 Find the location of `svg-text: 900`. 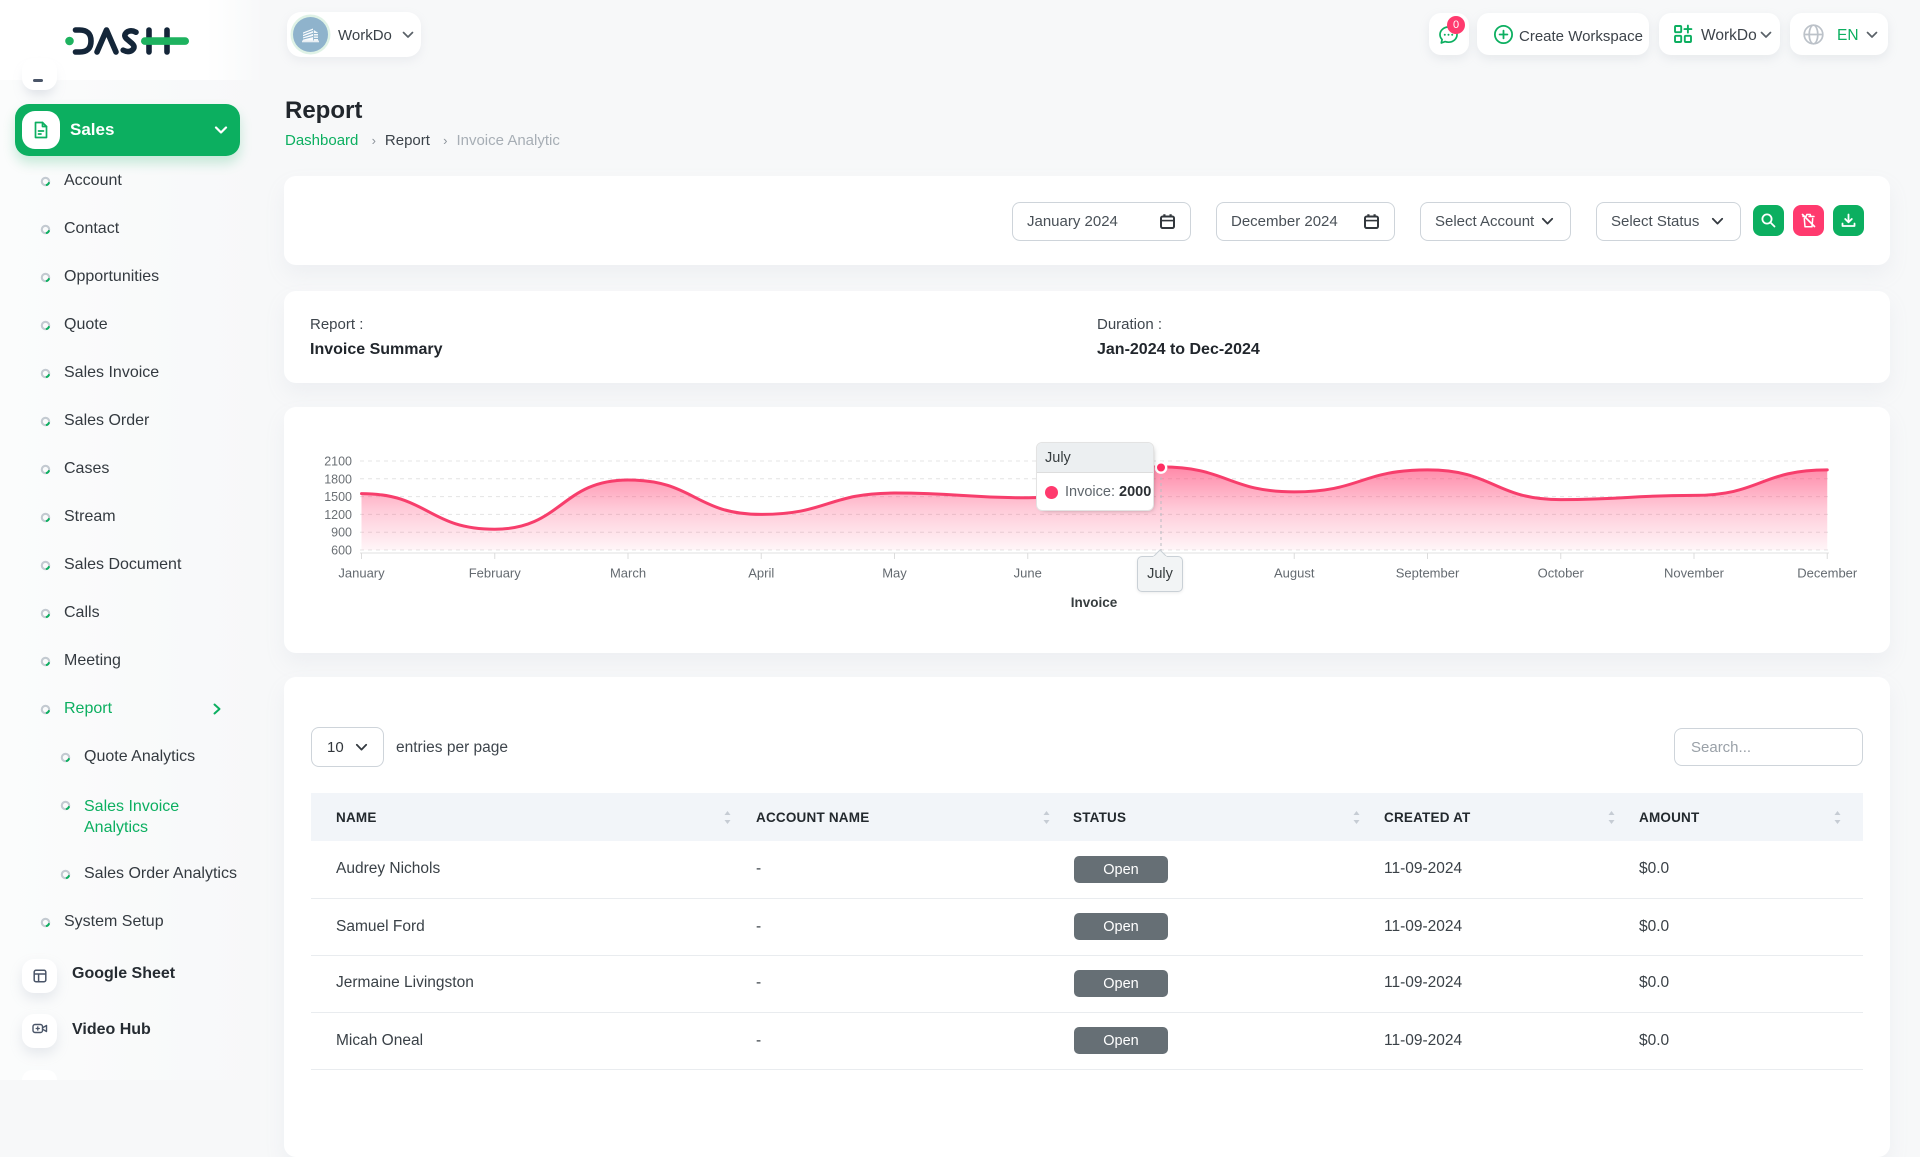

svg-text: 900 is located at coordinates (341, 533).